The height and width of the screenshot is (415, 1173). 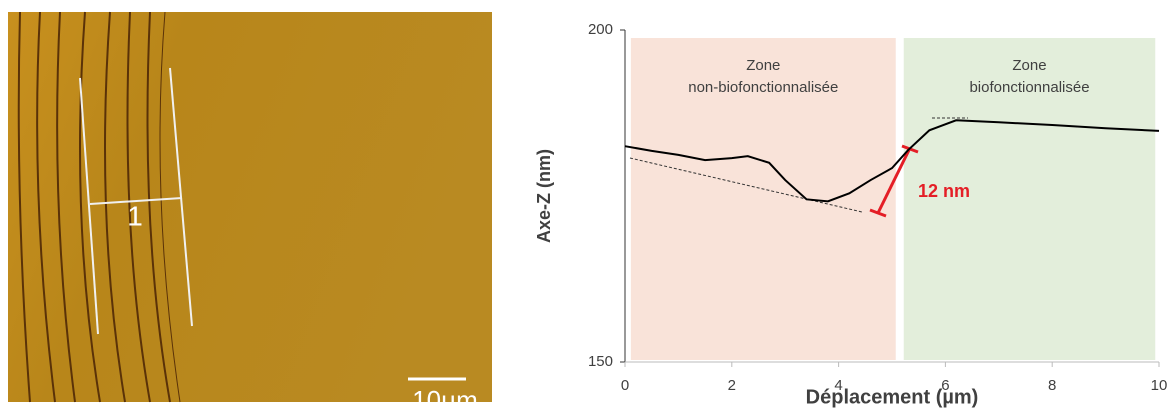 I want to click on y-tick-label: 200, so click(x=600, y=29).